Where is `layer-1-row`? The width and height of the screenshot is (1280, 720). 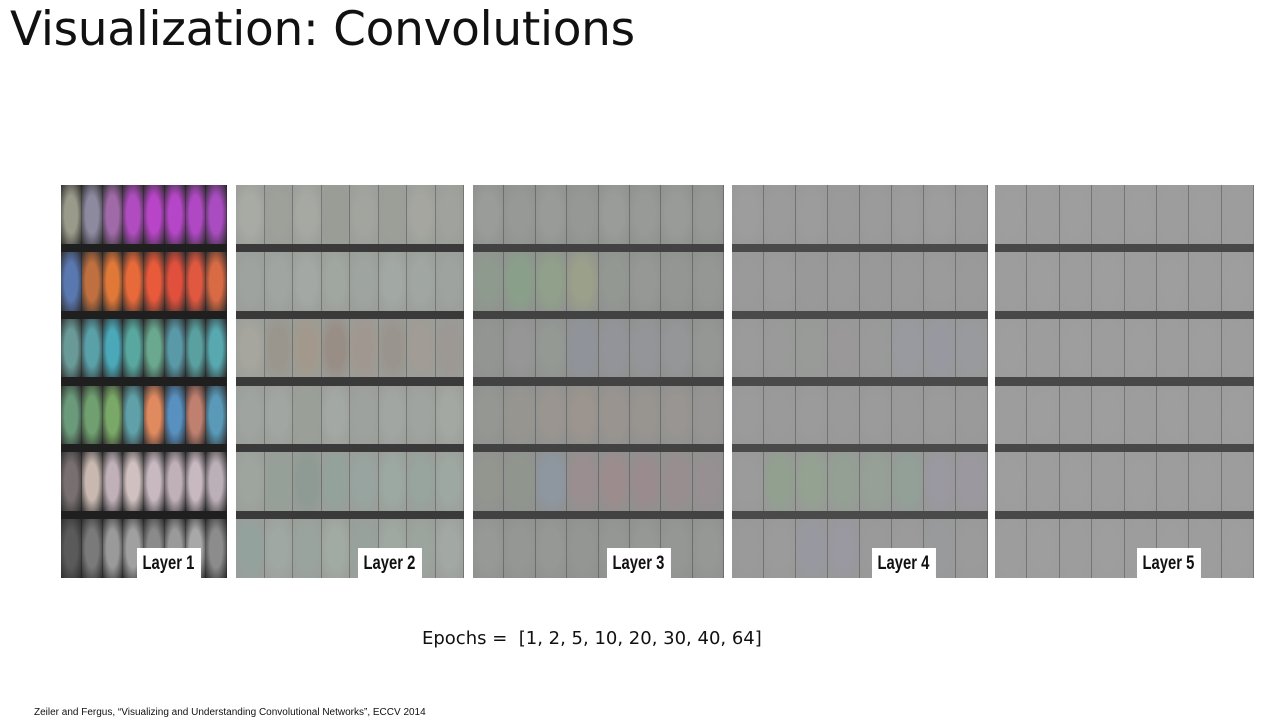 layer-1-row is located at coordinates (144, 281).